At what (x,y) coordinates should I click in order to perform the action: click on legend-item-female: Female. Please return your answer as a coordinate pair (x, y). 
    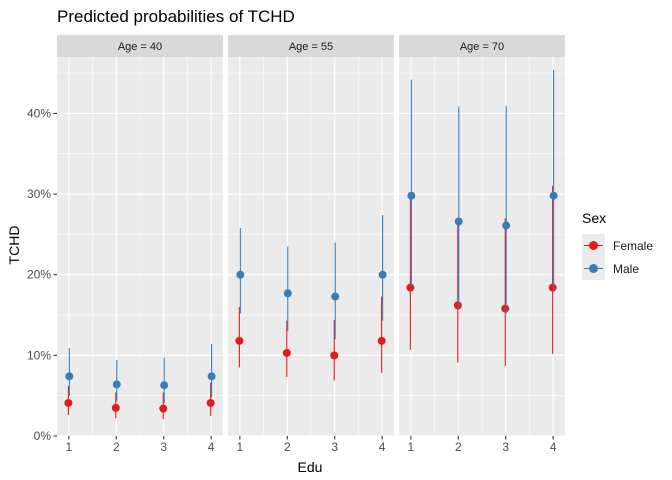
    Looking at the image, I should click on (617, 245).